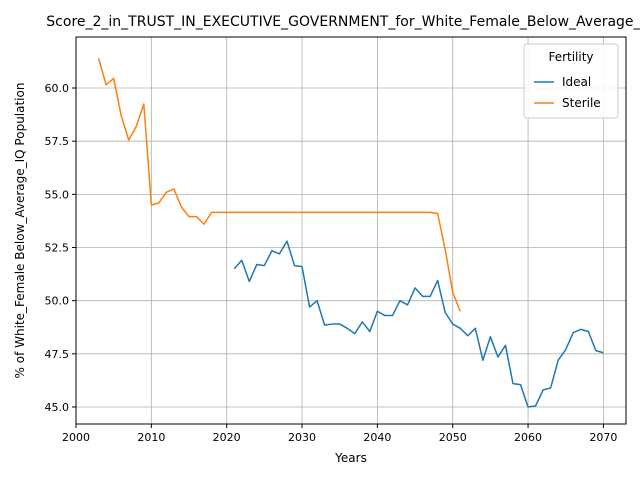 This screenshot has width=640, height=480. I want to click on legend: Fertility Ideal Sterile, so click(571, 81).